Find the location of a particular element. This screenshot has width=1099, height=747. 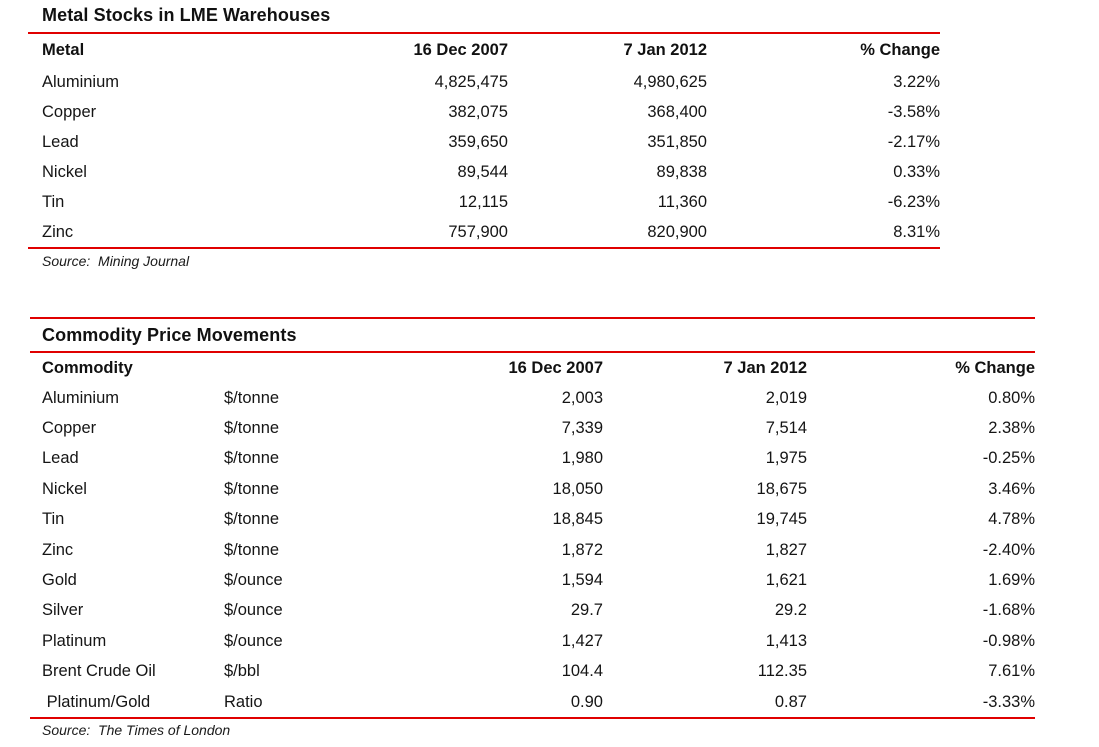

metal-row-date1-cell: 4,825,475 is located at coordinates (471, 81).